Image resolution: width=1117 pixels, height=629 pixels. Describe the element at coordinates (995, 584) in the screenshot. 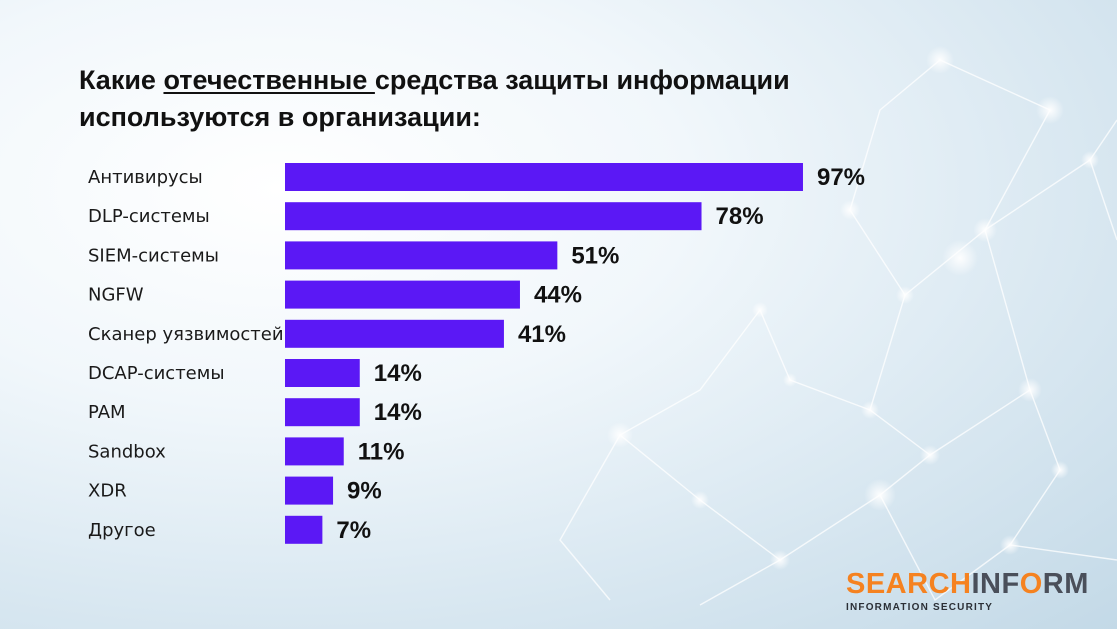

I see `logo-part-inf: INF` at that location.